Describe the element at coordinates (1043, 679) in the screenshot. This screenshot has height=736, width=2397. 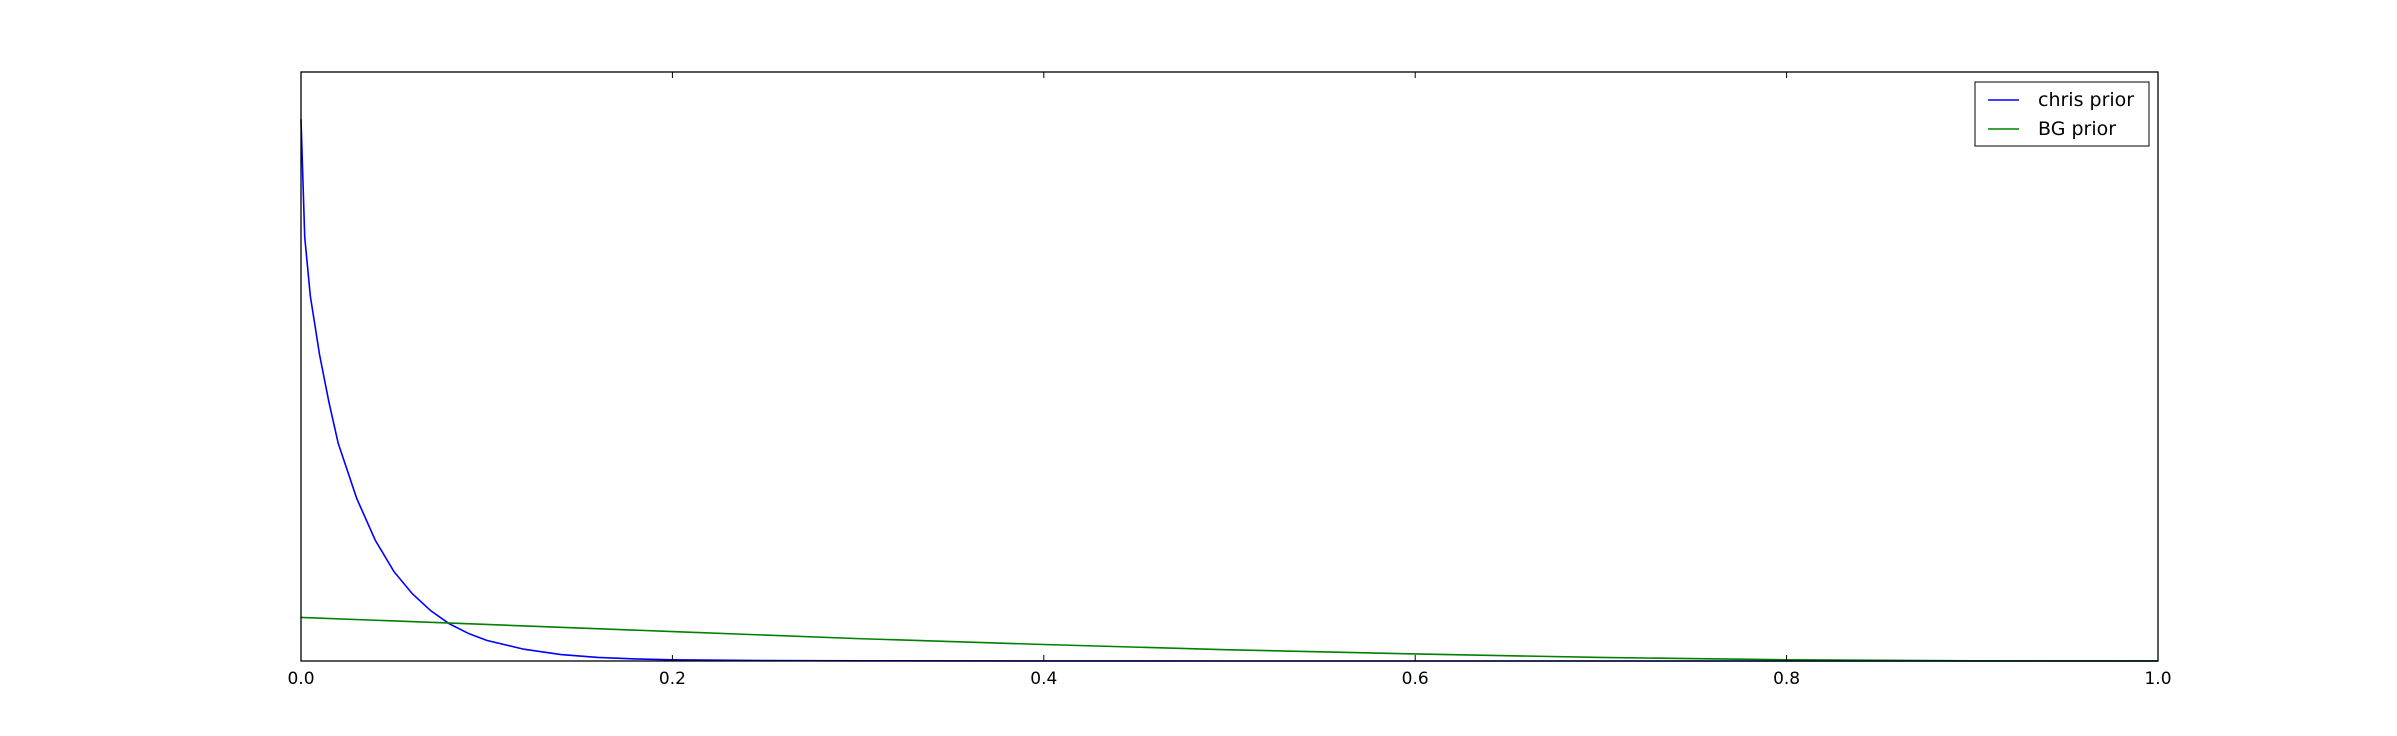
I see `x-tick-label-2: 0.4` at that location.